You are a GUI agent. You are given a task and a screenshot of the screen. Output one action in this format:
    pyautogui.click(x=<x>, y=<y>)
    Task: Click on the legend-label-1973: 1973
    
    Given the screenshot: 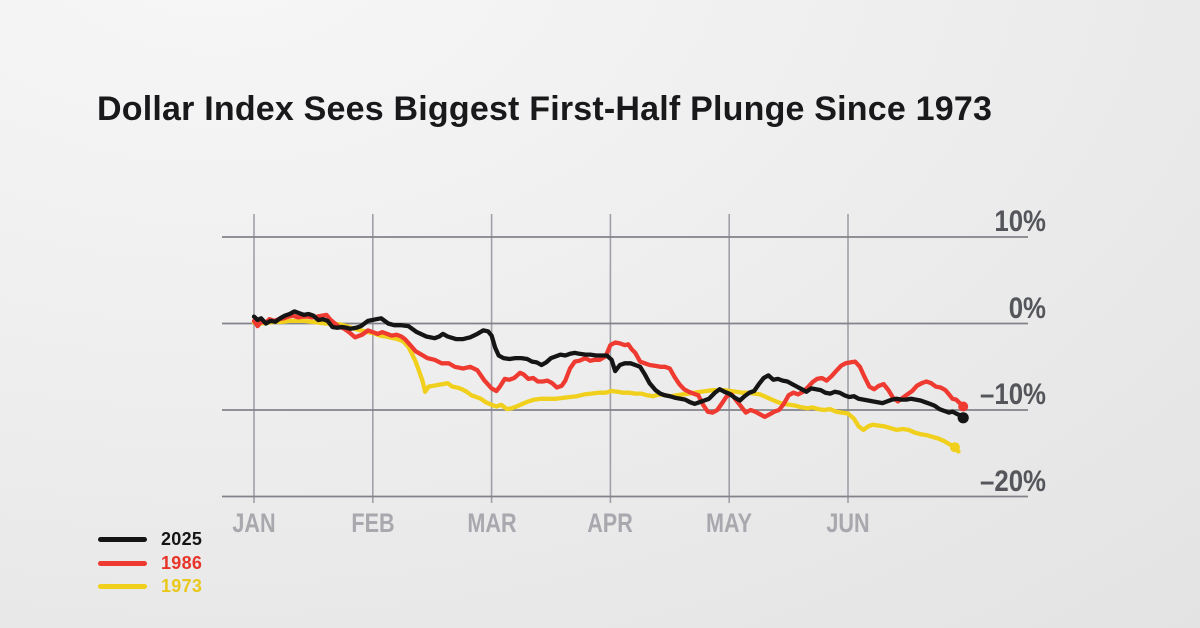 What is the action you would take?
    pyautogui.click(x=182, y=586)
    